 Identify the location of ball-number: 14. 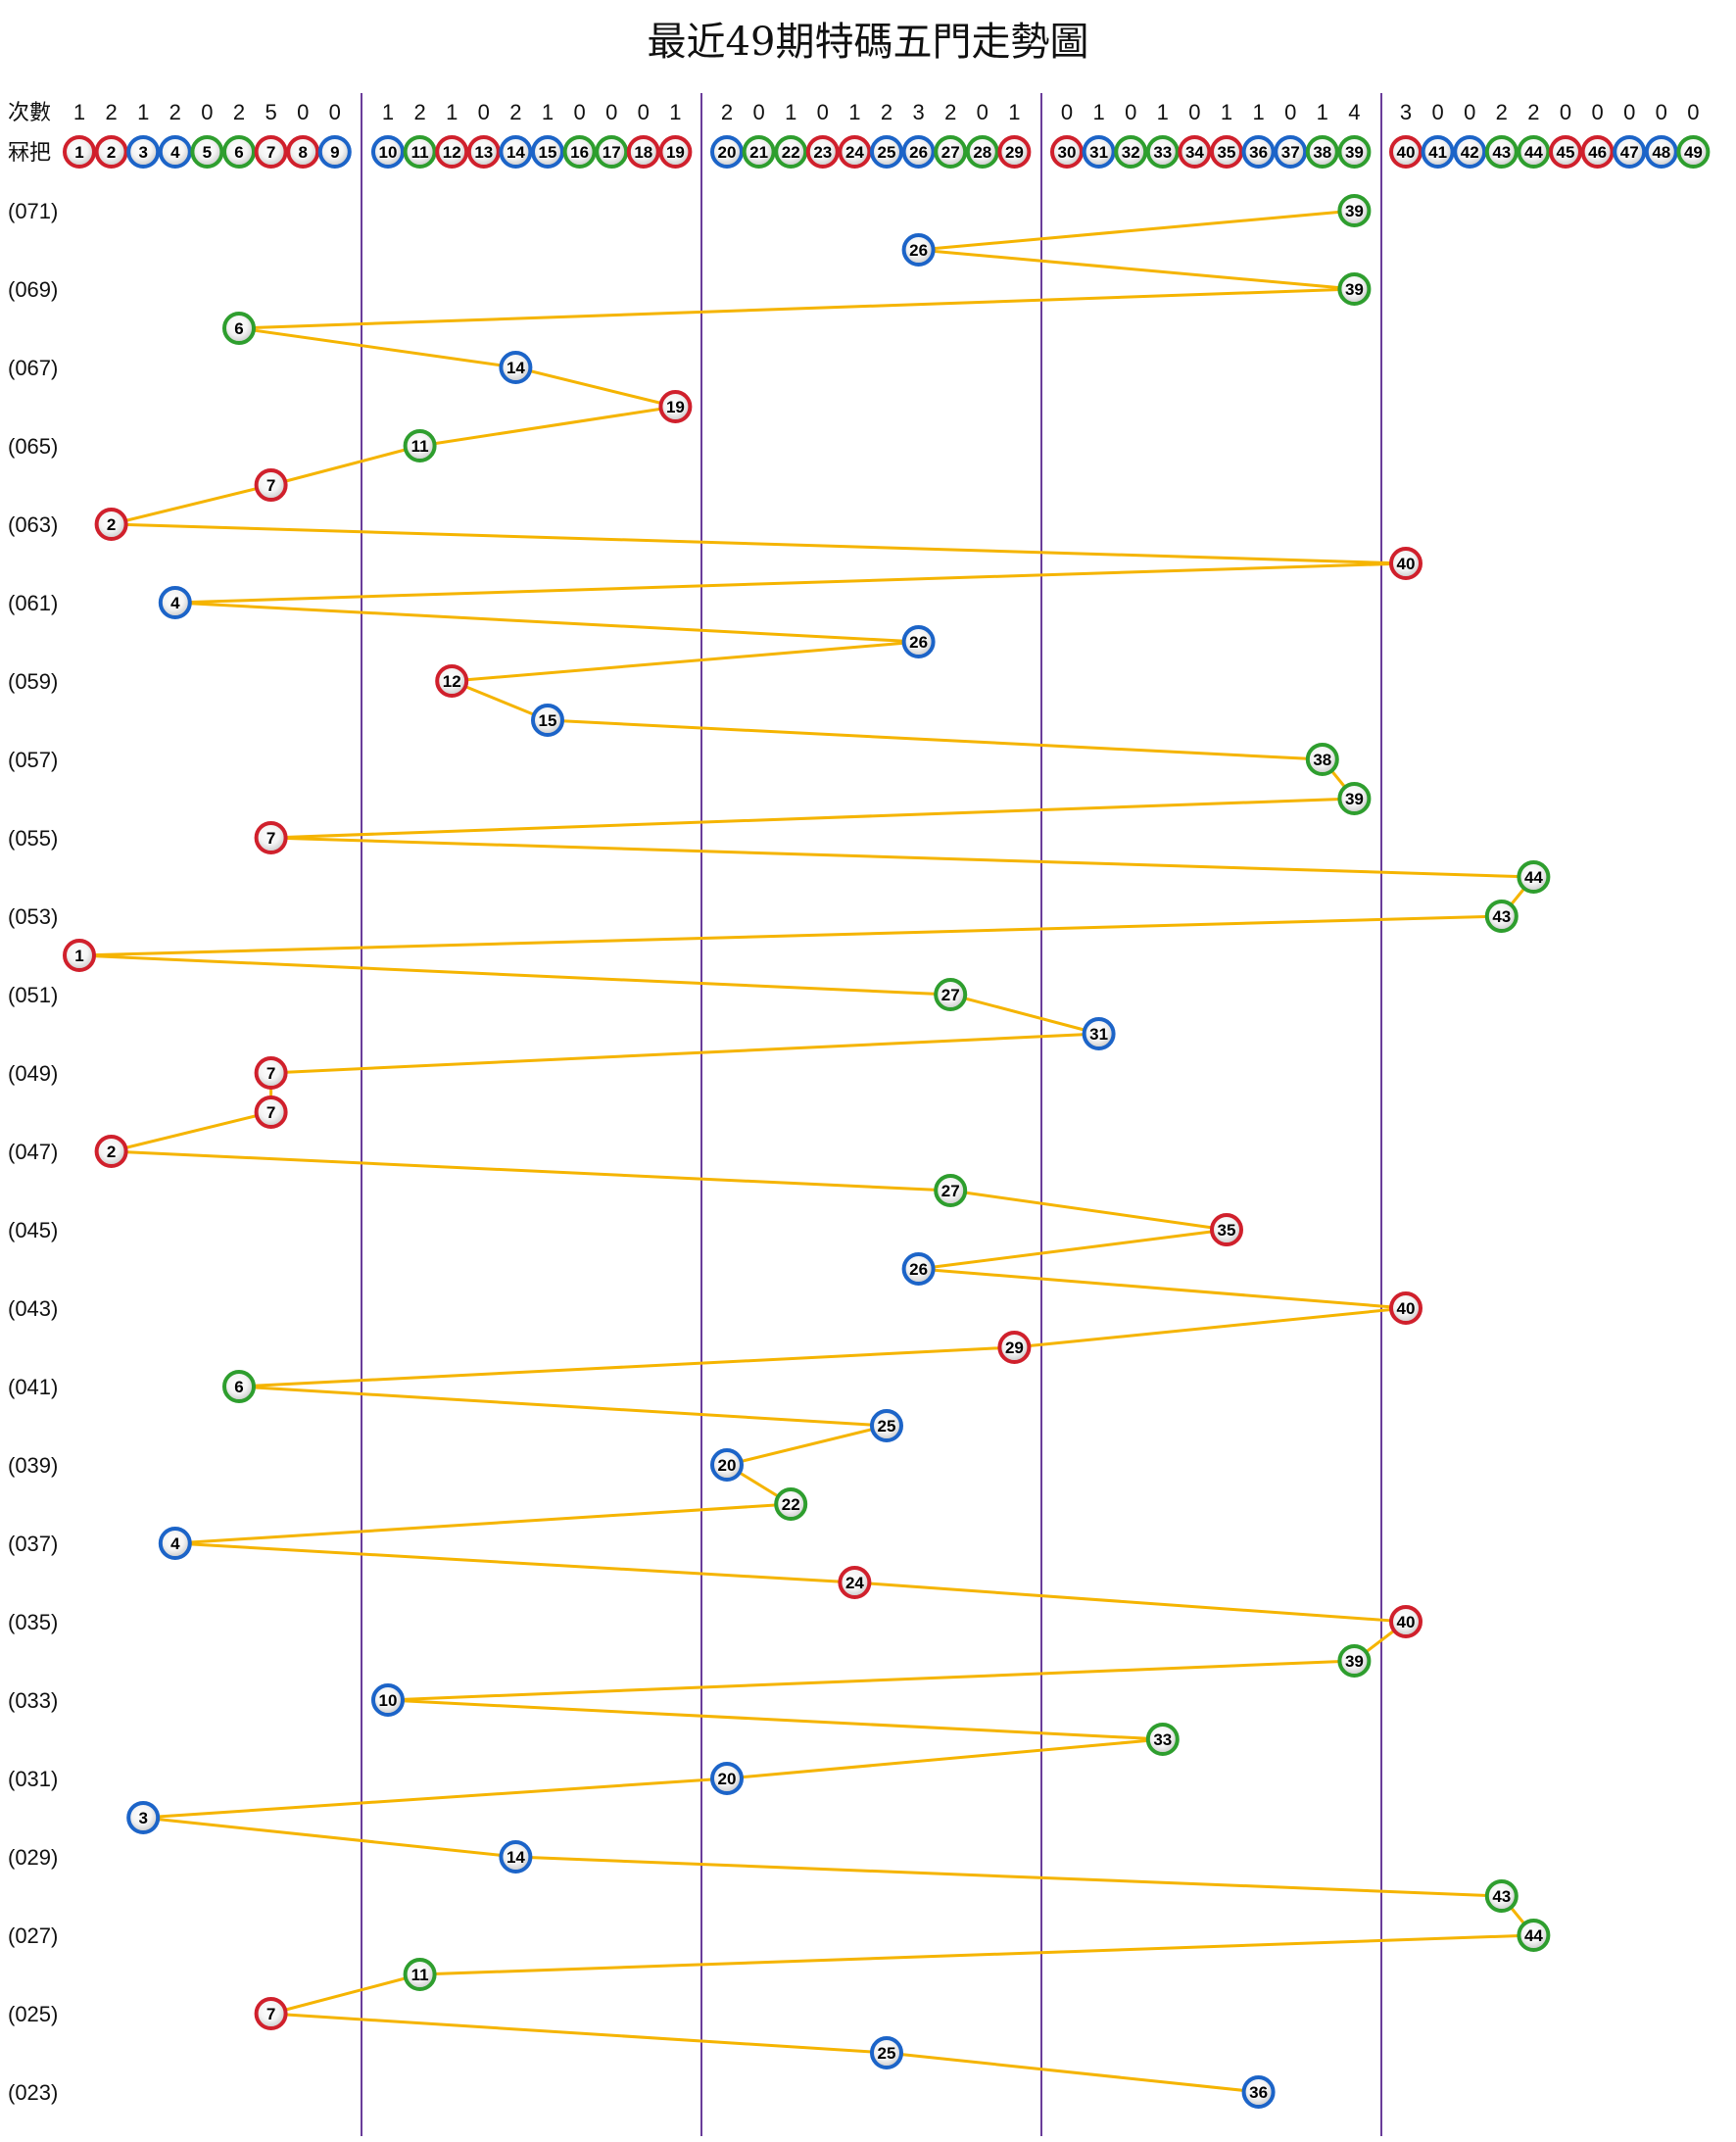
(516, 152).